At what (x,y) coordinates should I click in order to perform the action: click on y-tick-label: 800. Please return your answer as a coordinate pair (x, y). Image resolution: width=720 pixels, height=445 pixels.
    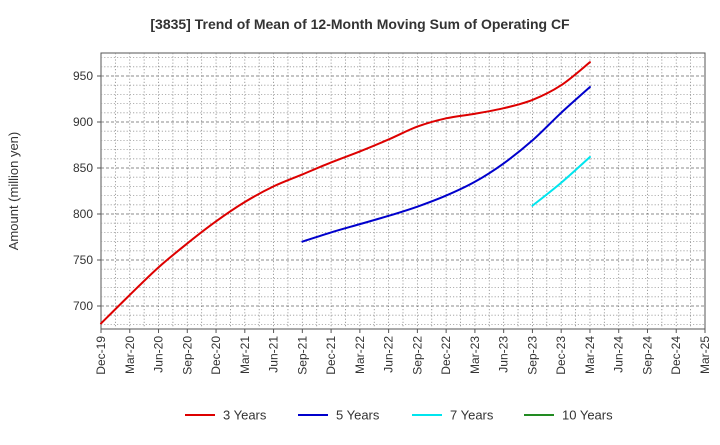
    Looking at the image, I should click on (83, 214).